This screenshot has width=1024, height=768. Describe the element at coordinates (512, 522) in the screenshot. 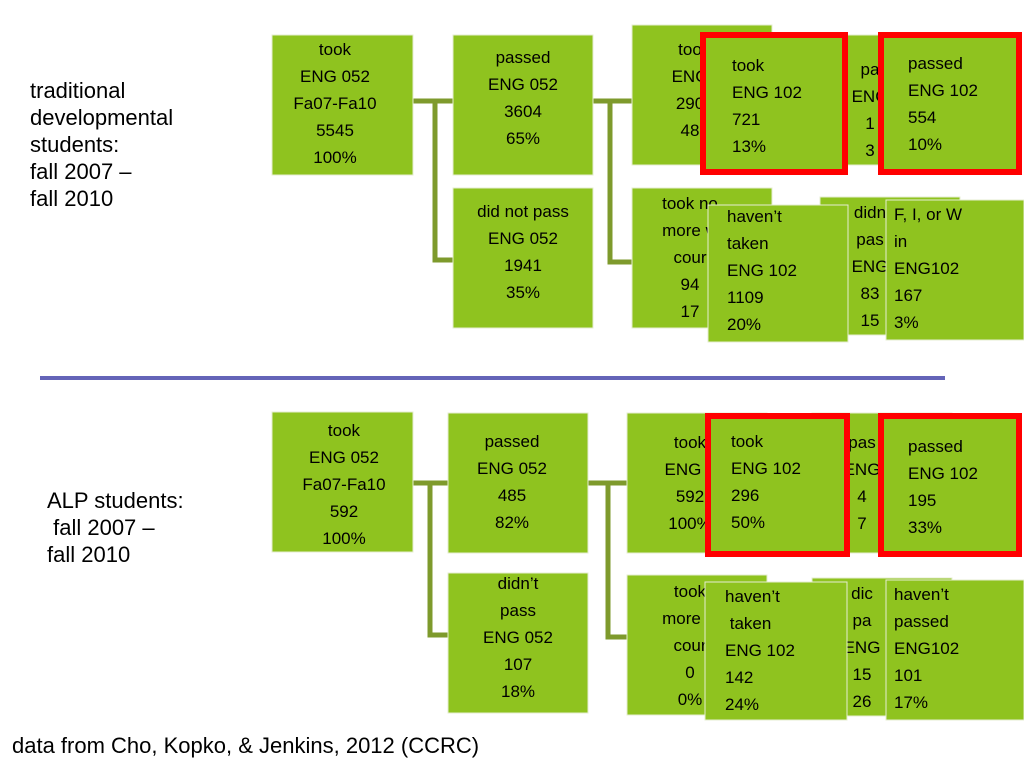

I see `box-text: 82%` at that location.